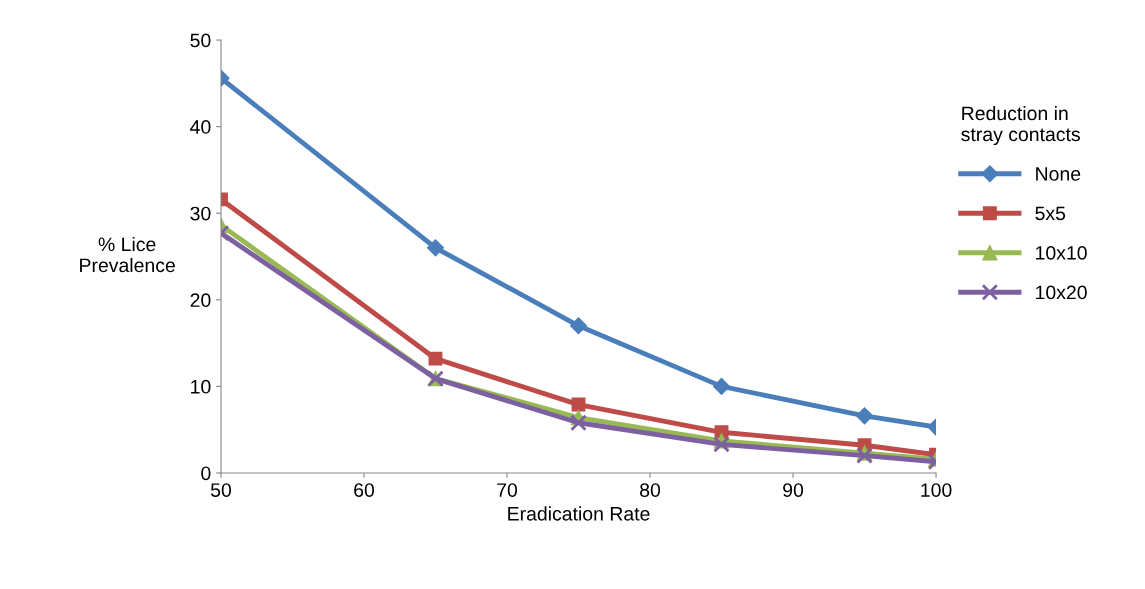 The height and width of the screenshot is (589, 1145). What do you see at coordinates (127, 254) in the screenshot?
I see `y-axis-title: % Lice Prevalence` at bounding box center [127, 254].